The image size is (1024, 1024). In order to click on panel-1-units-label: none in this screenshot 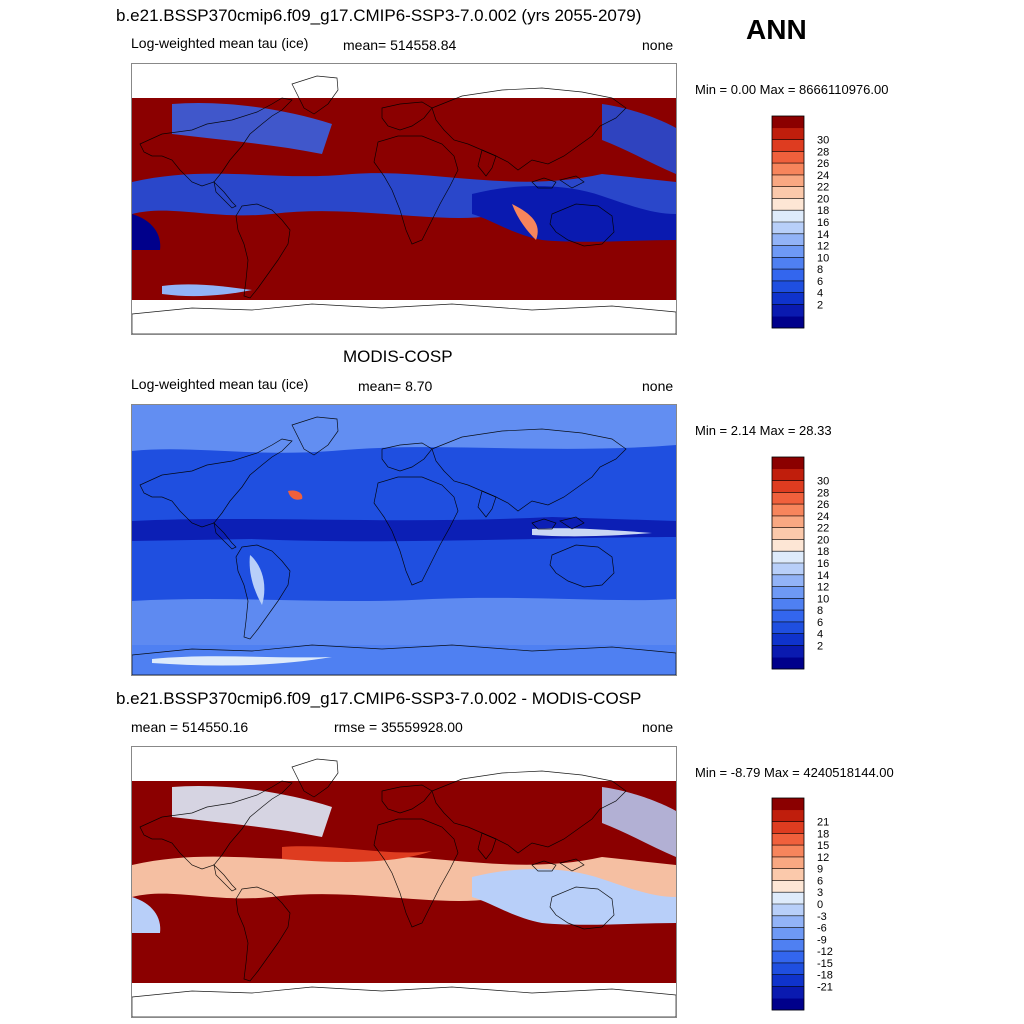, I will do `click(658, 45)`.